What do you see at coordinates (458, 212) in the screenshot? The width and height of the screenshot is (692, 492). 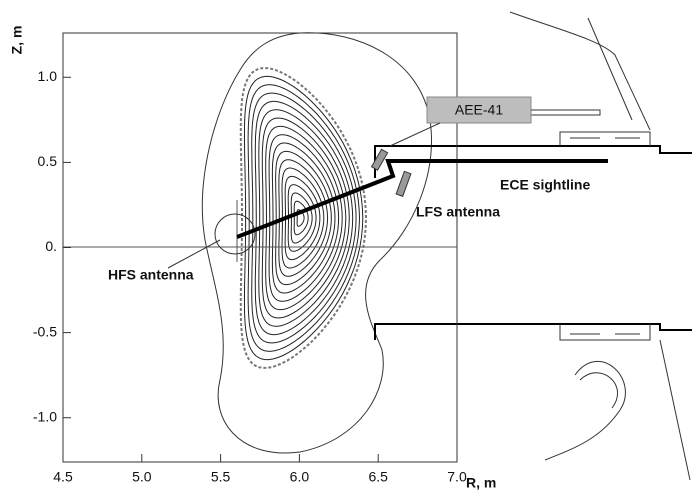 I see `annotation: LFS antenna` at bounding box center [458, 212].